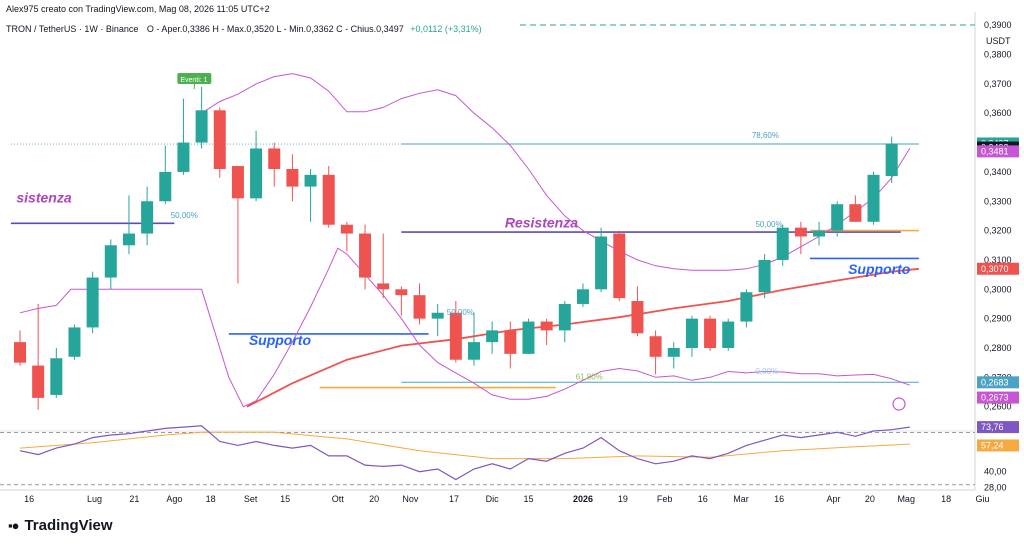 Image resolution: width=1024 pixels, height=546 pixels. Describe the element at coordinates (995, 487) in the screenshot. I see `rsi-tick-label: 28,00` at that location.